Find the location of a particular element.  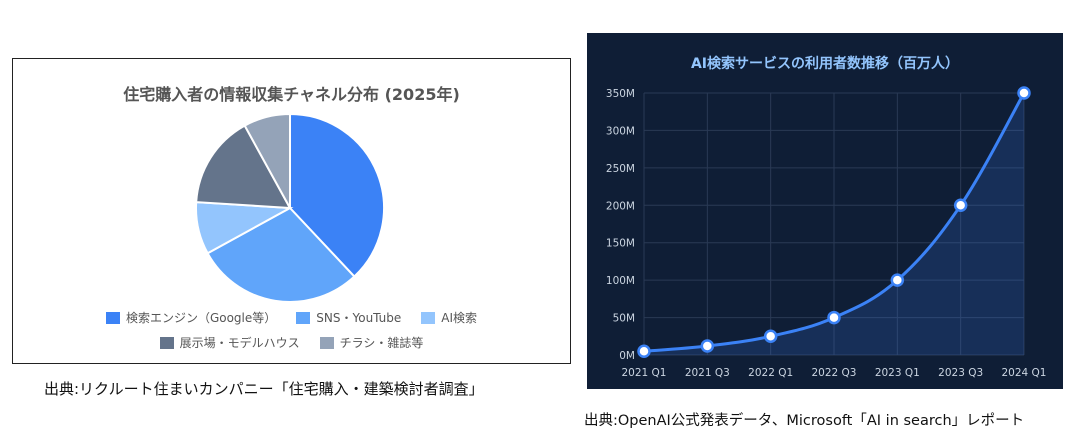

legend-label: 検索エンジン（Google等） is located at coordinates (201, 318).